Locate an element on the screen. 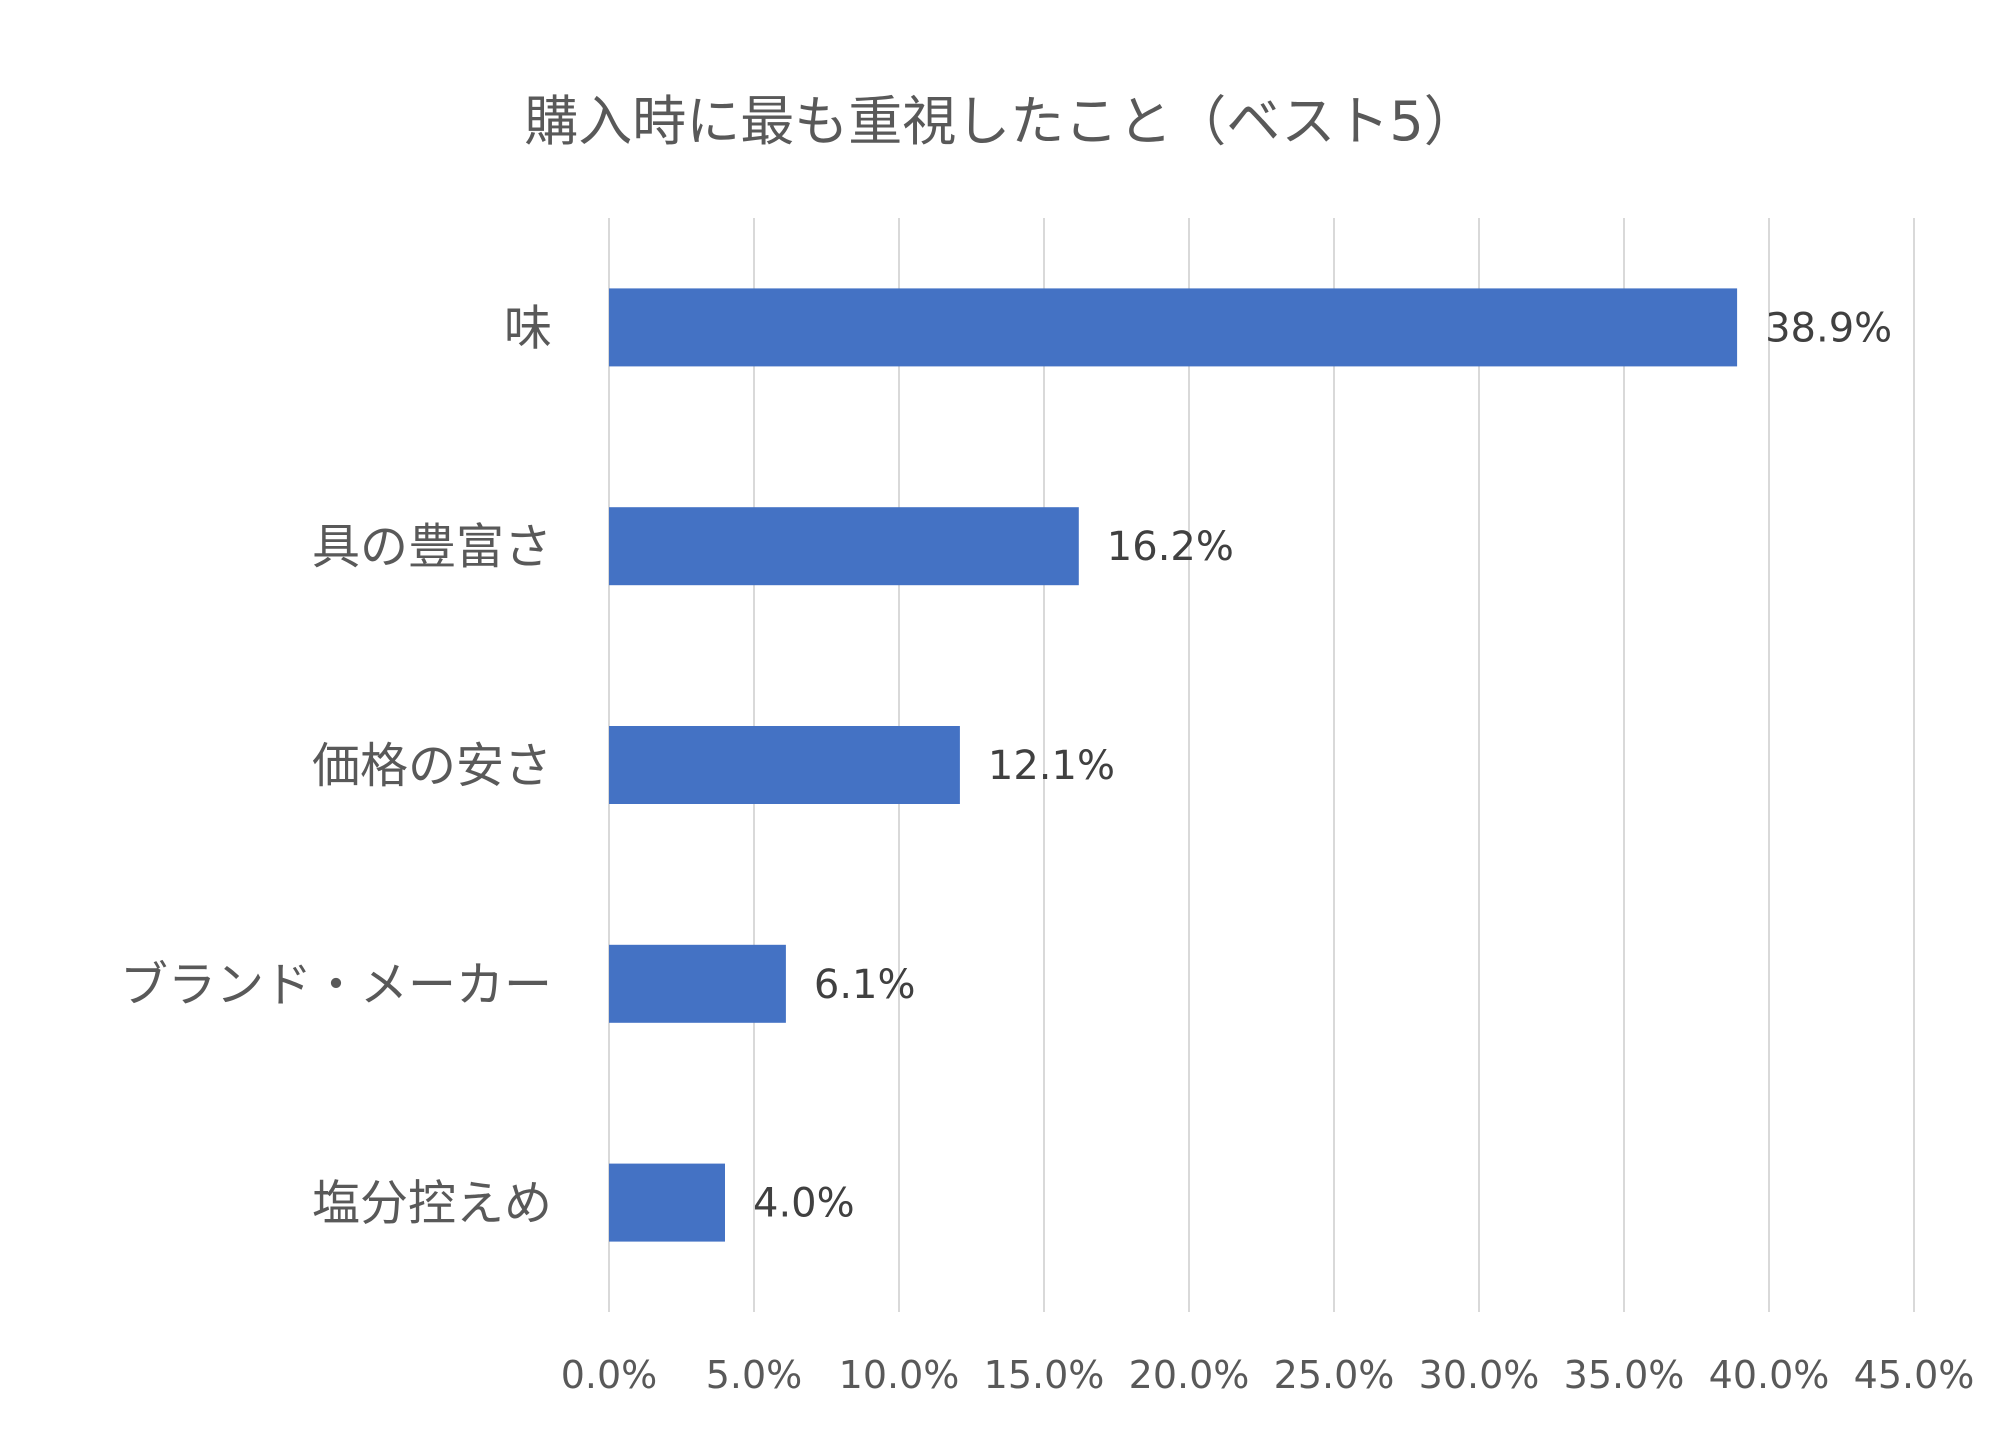  category-label: 具の豊富さ is located at coordinates (432, 547).